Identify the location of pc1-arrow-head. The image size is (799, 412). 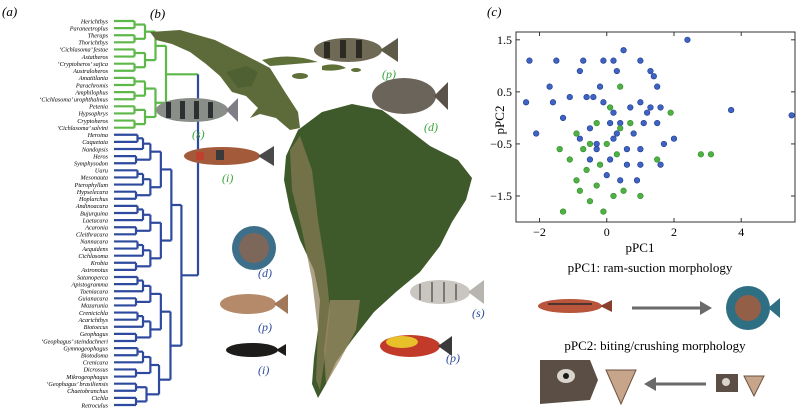
(706, 308).